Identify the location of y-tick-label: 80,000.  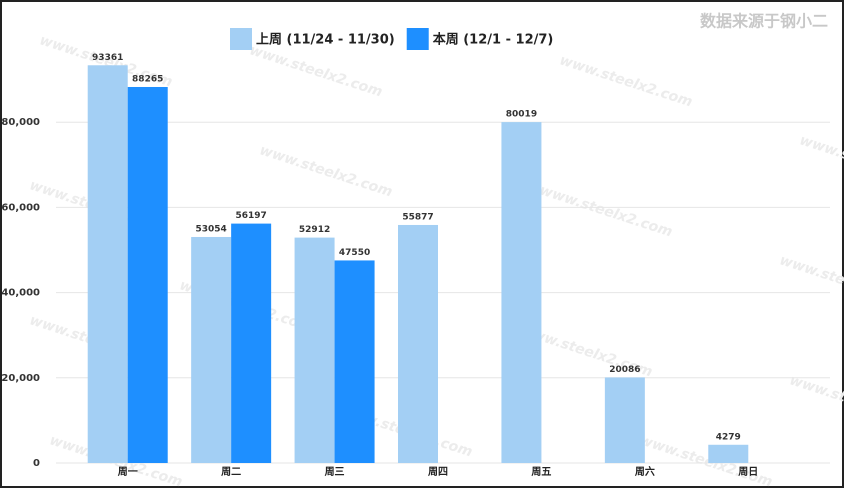
(20, 122).